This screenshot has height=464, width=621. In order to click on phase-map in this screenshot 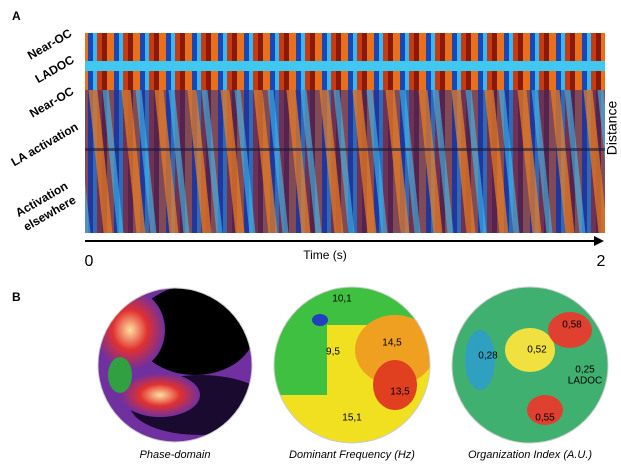, I will do `click(175, 365)`.